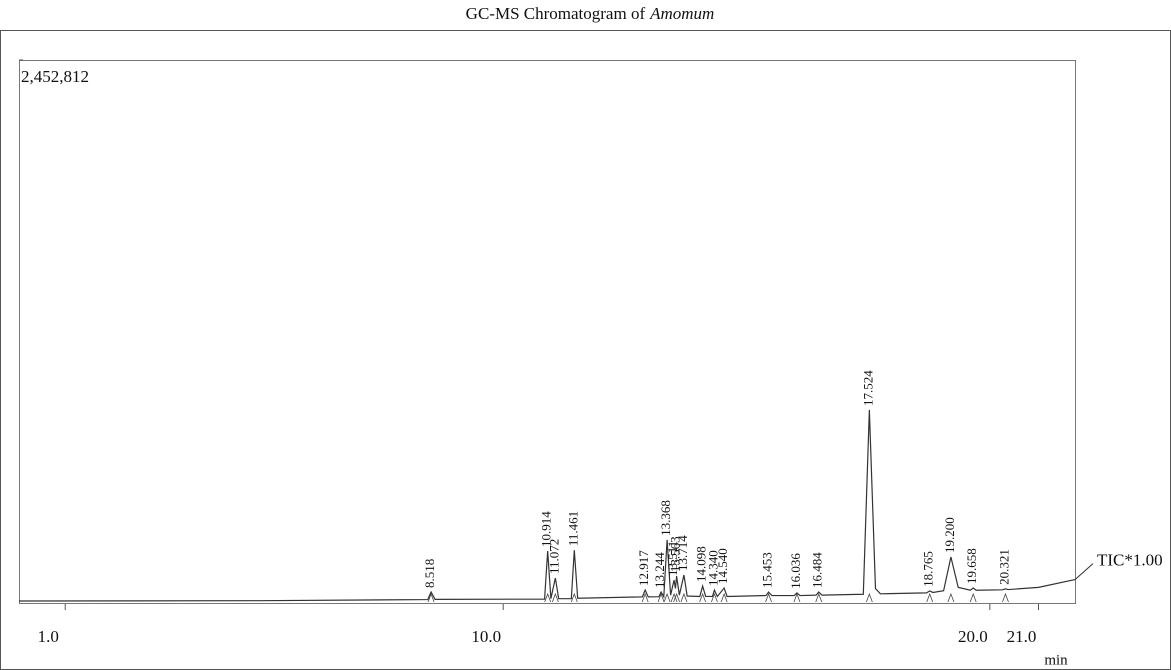 The image size is (1171, 670). Describe the element at coordinates (659, 570) in the screenshot. I see `peak-label: 13.244` at that location.